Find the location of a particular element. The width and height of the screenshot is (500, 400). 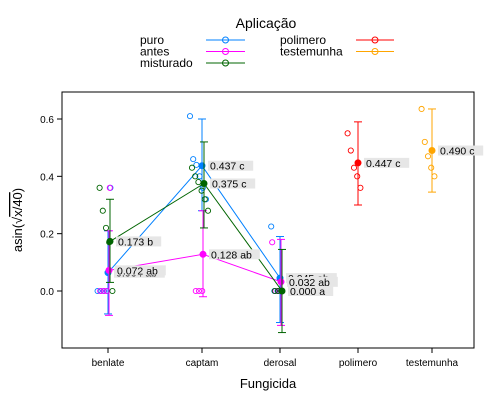

y-tick-label: 0.2 is located at coordinates (47, 235).